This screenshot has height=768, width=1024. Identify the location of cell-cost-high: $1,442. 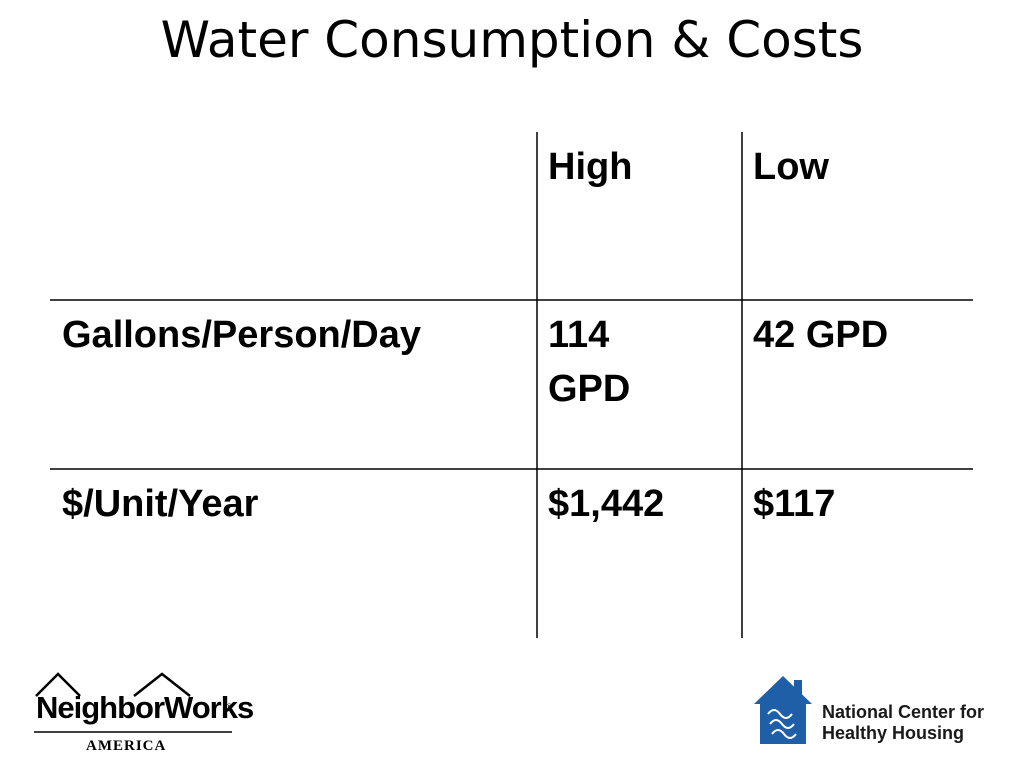
(606, 504).